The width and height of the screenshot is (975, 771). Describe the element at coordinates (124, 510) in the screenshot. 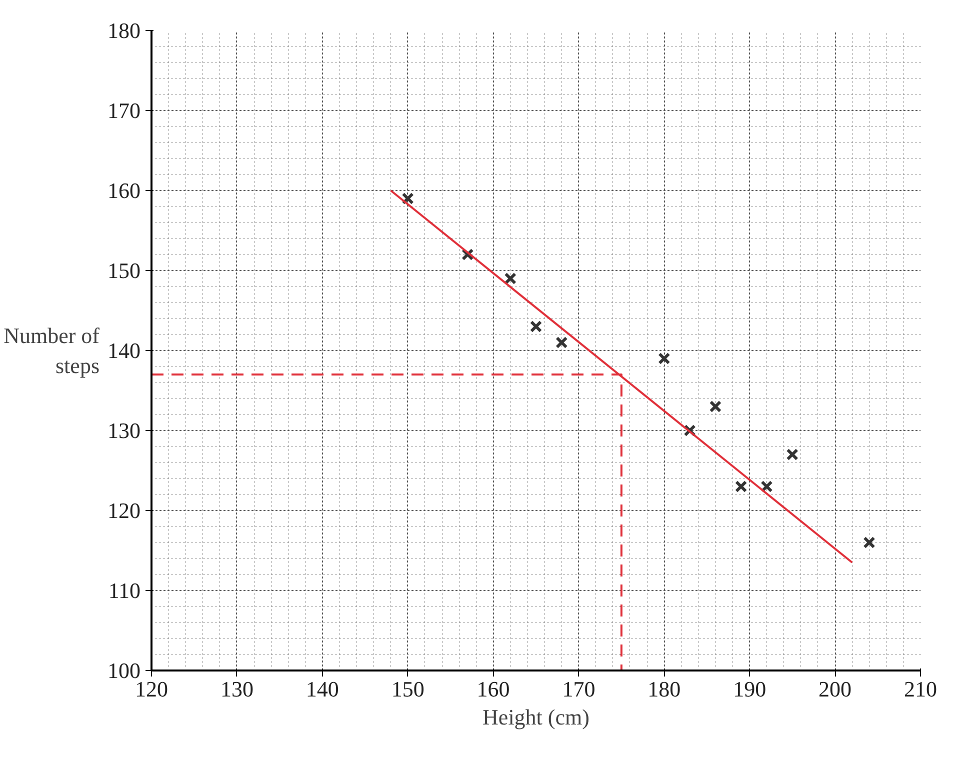

I see `y-tick-label: 120` at that location.